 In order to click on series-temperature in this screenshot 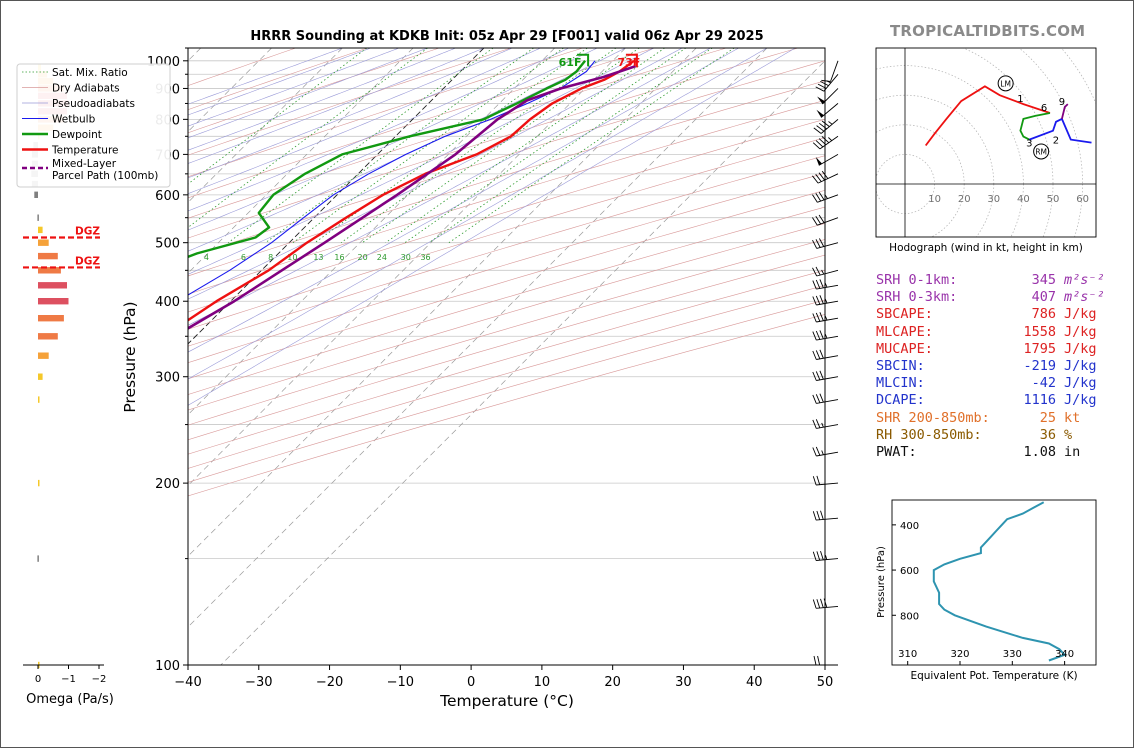, I will do `click(411, 190)`.